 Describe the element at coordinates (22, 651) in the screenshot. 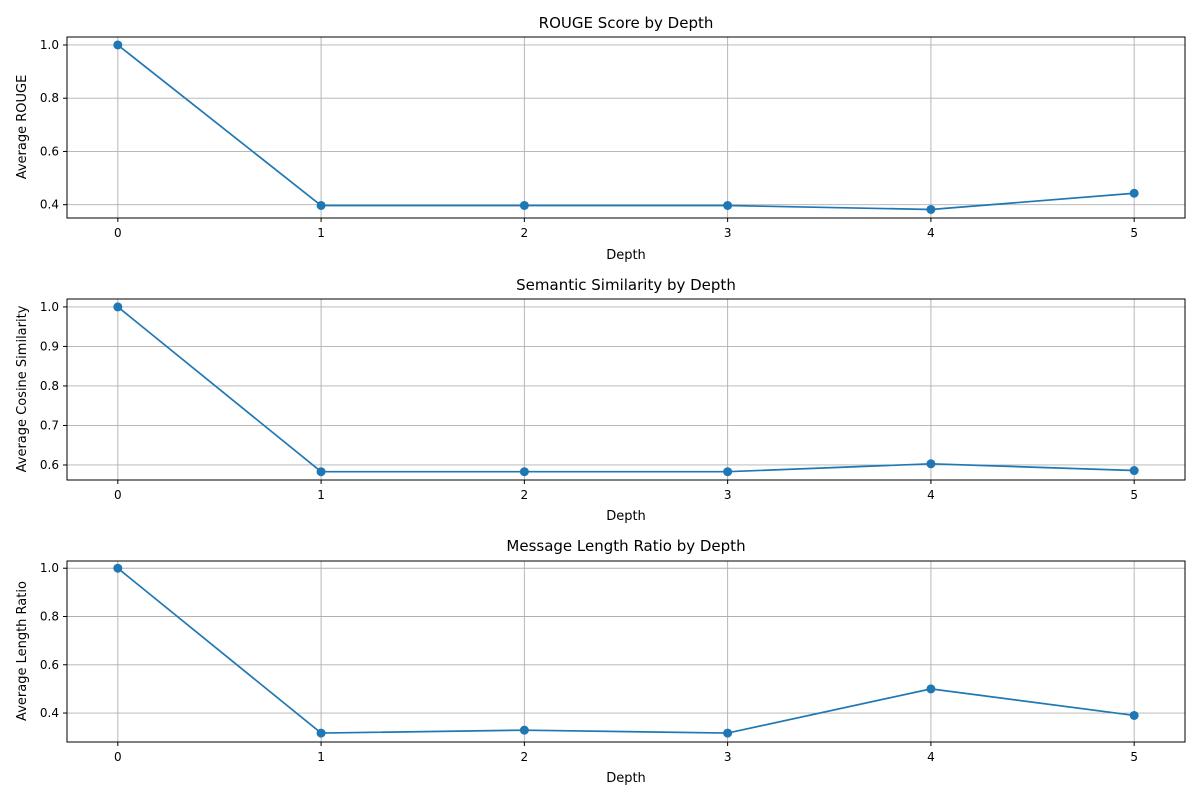

I see `y-axis-label-length: Average Length Ratio` at that location.